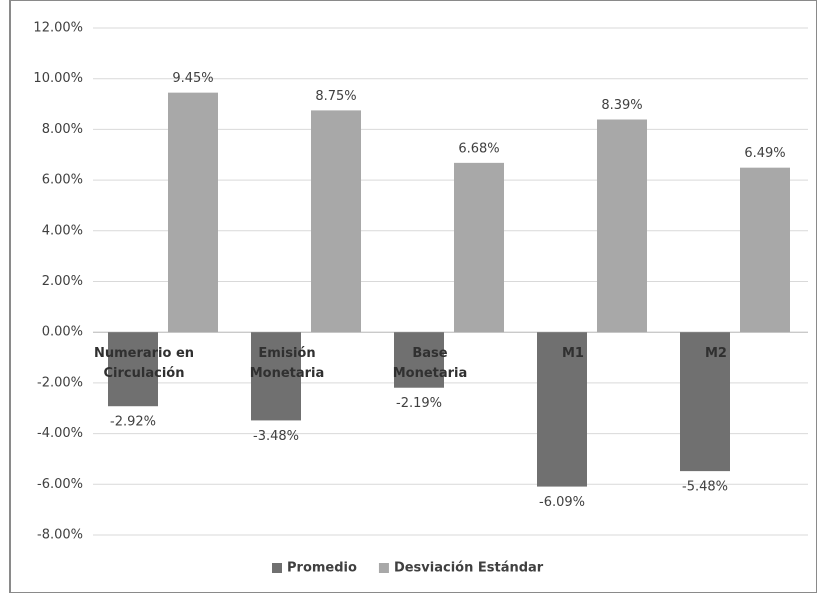 The width and height of the screenshot is (817, 593). What do you see at coordinates (562, 502) in the screenshot?
I see `value-label: -6.09%` at bounding box center [562, 502].